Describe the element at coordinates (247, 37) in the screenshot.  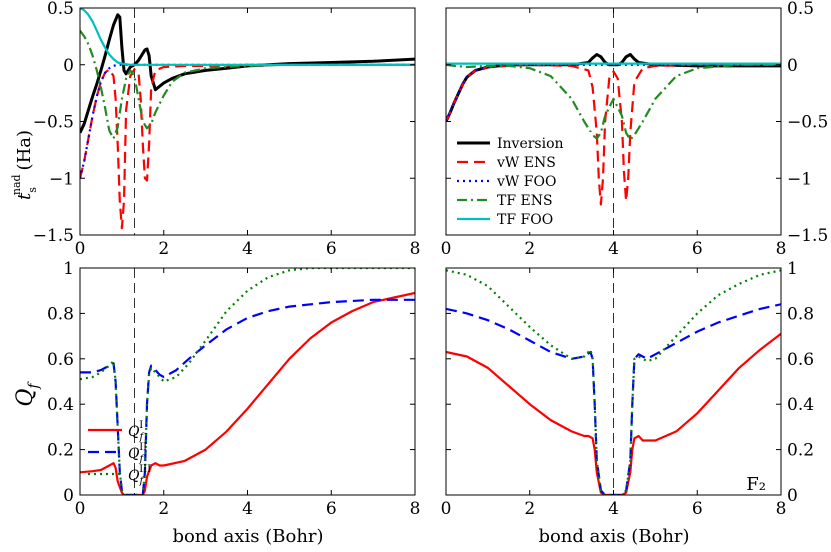
I see `series-tf-foo` at that location.